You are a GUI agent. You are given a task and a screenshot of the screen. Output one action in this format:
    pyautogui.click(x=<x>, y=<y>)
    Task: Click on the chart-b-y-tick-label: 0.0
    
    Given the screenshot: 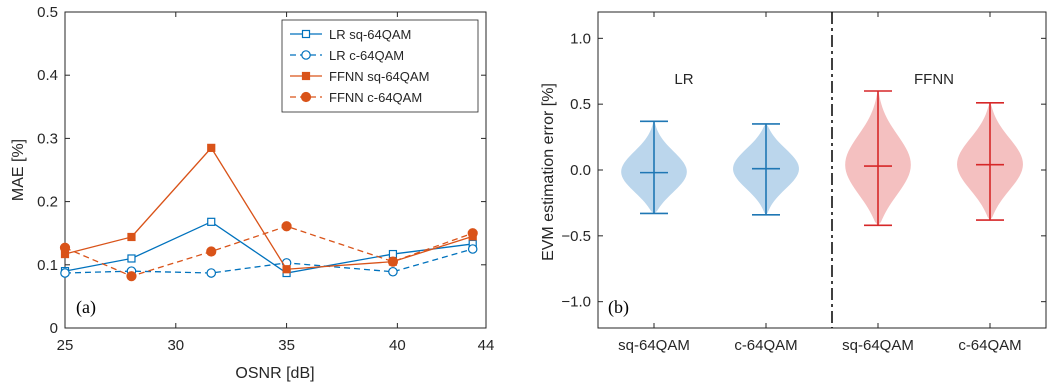 What is the action you would take?
    pyautogui.click(x=580, y=170)
    